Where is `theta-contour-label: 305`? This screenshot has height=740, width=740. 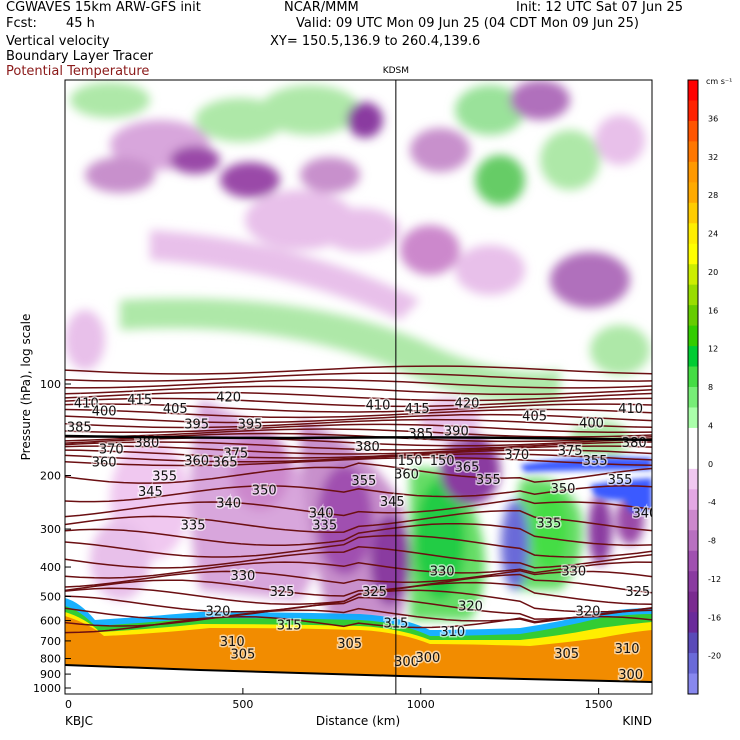
theta-contour-label: 305 is located at coordinates (349, 644).